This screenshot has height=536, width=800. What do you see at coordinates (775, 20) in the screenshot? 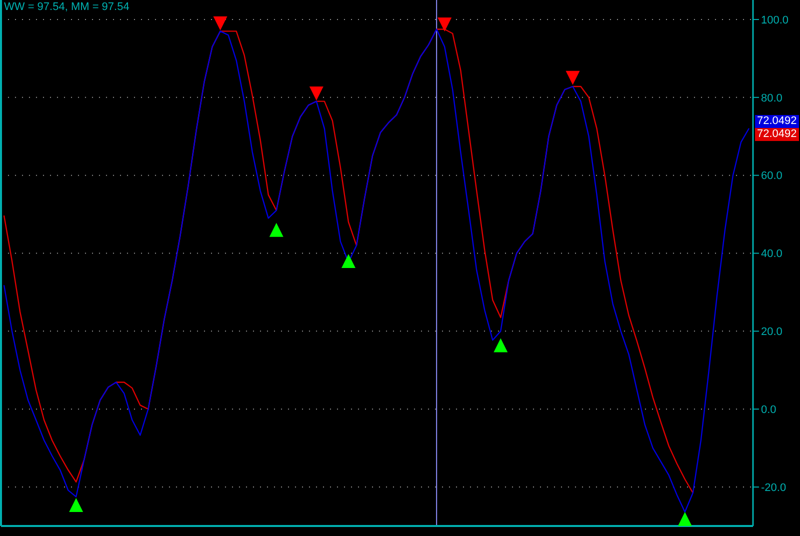
I see `y-tick-label: 100.0` at bounding box center [775, 20].